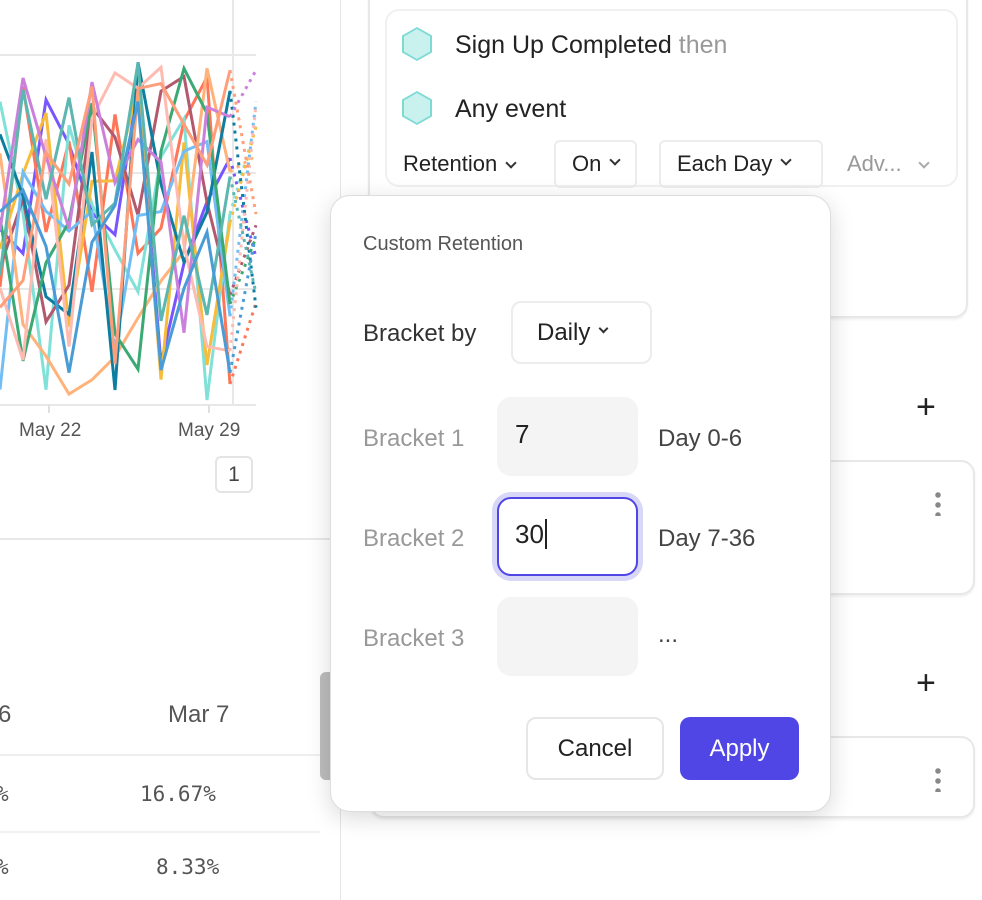 The height and width of the screenshot is (900, 982). I want to click on apply-button: Apply, so click(739, 748).